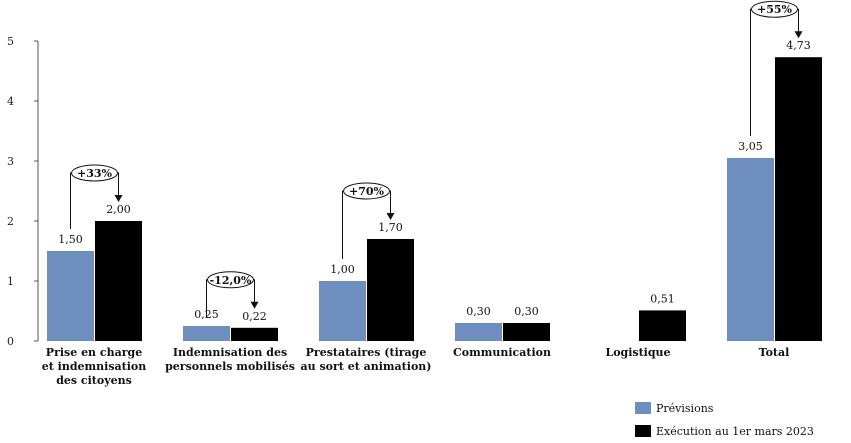  What do you see at coordinates (230, 366) in the screenshot?
I see `category-label: personnels mobilisés` at bounding box center [230, 366].